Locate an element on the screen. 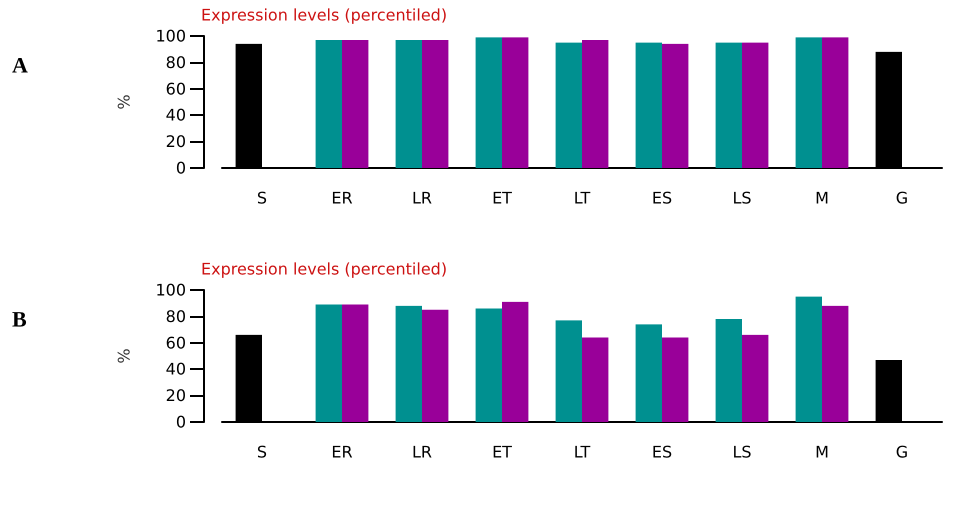 The width and height of the screenshot is (962, 509). text: B is located at coordinates (19, 319).